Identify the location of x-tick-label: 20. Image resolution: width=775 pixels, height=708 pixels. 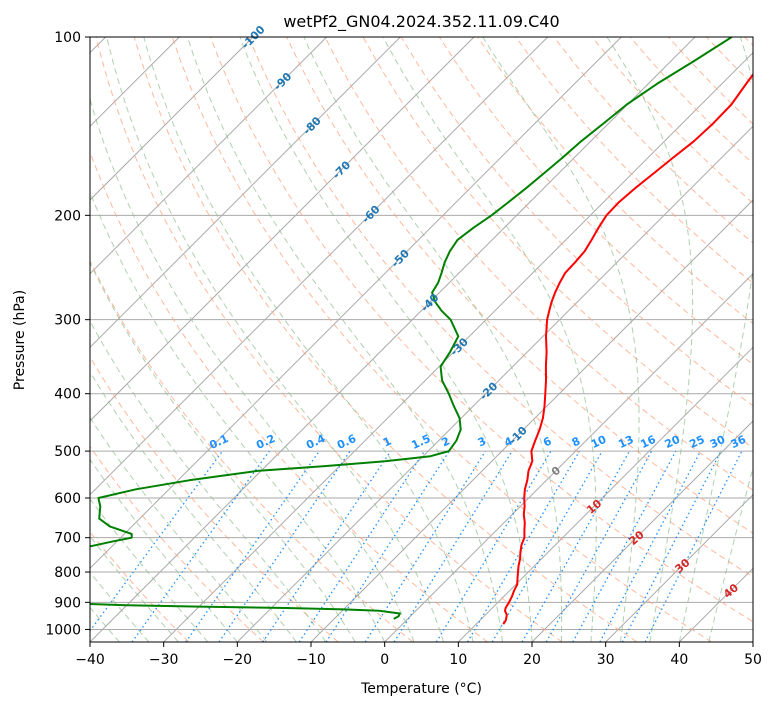
(532, 660).